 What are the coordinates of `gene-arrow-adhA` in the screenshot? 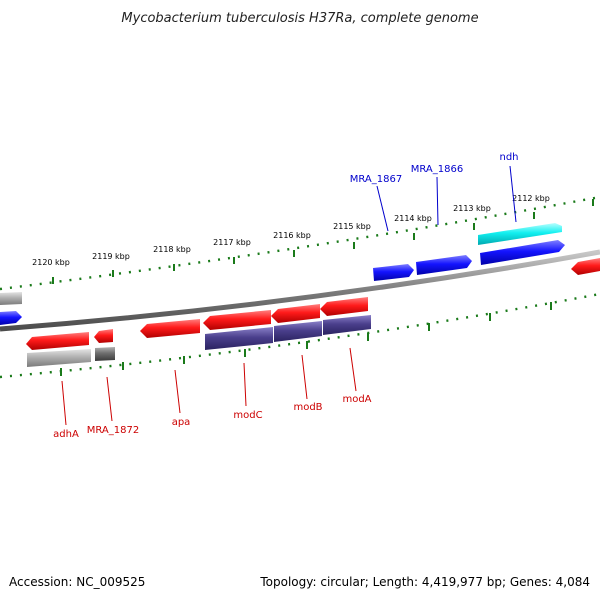 It's located at (57, 341).